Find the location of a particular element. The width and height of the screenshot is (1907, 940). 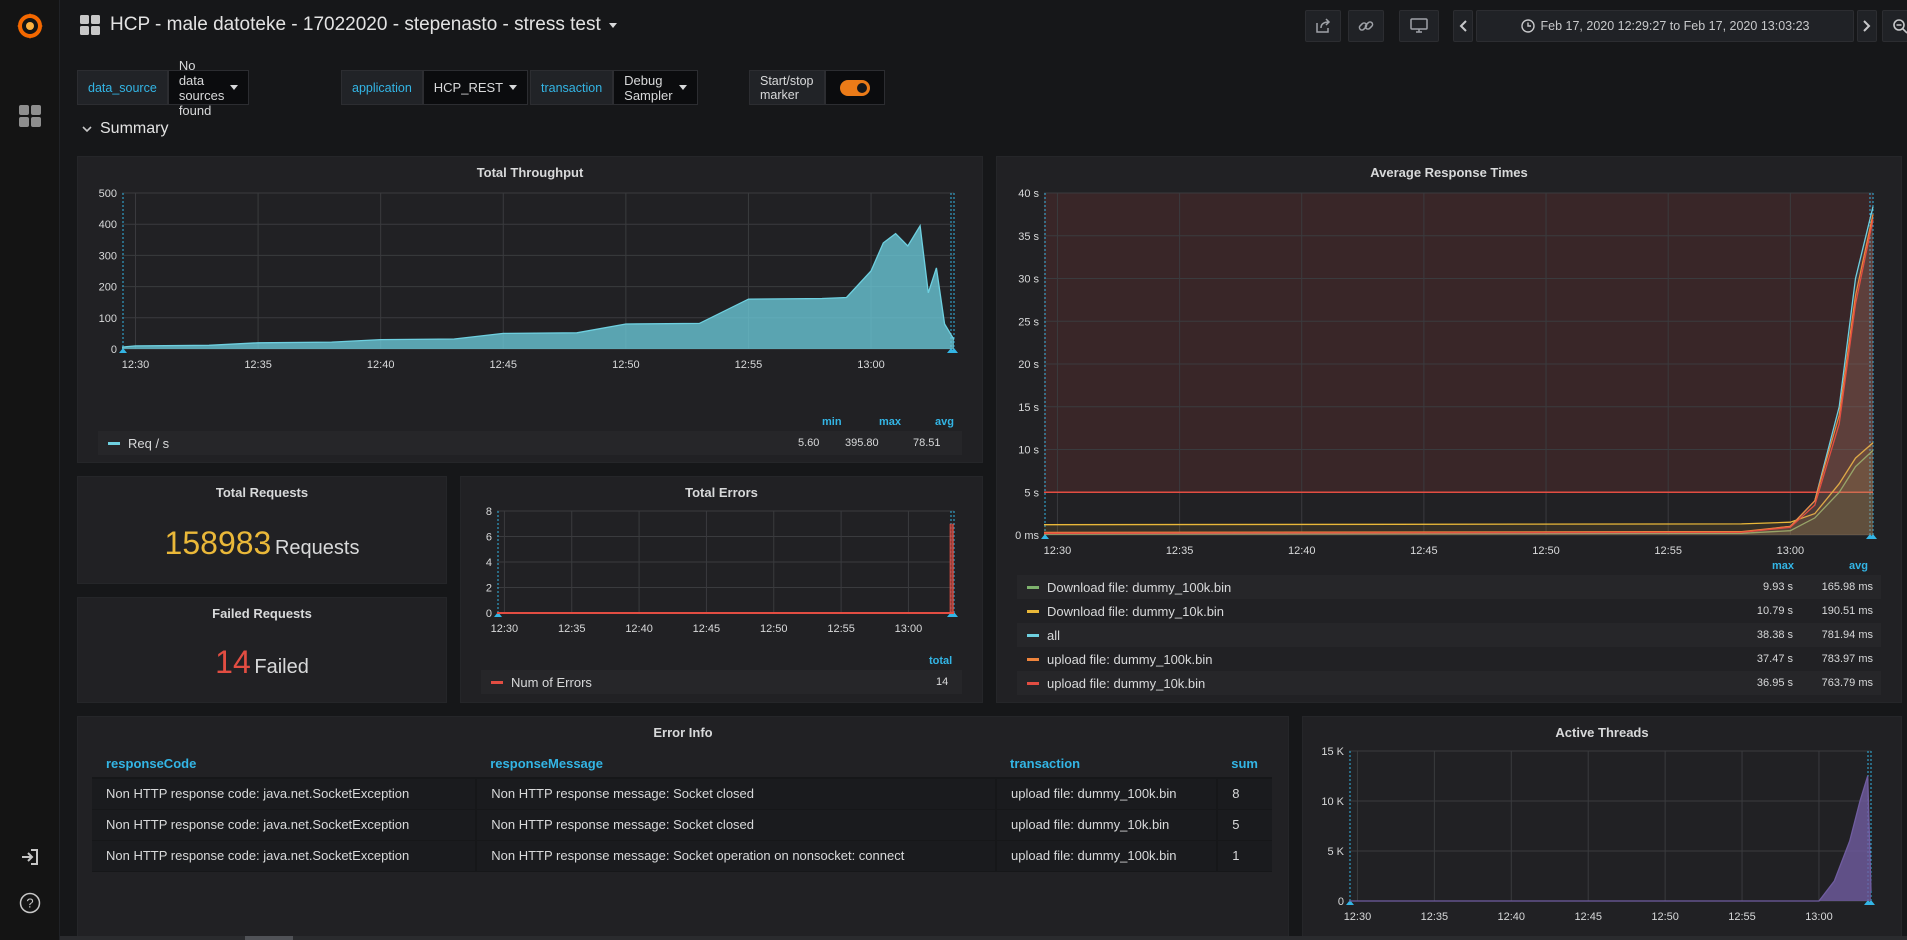

legend-item: all 38.38 s 781.94 ms is located at coordinates (1449, 635).